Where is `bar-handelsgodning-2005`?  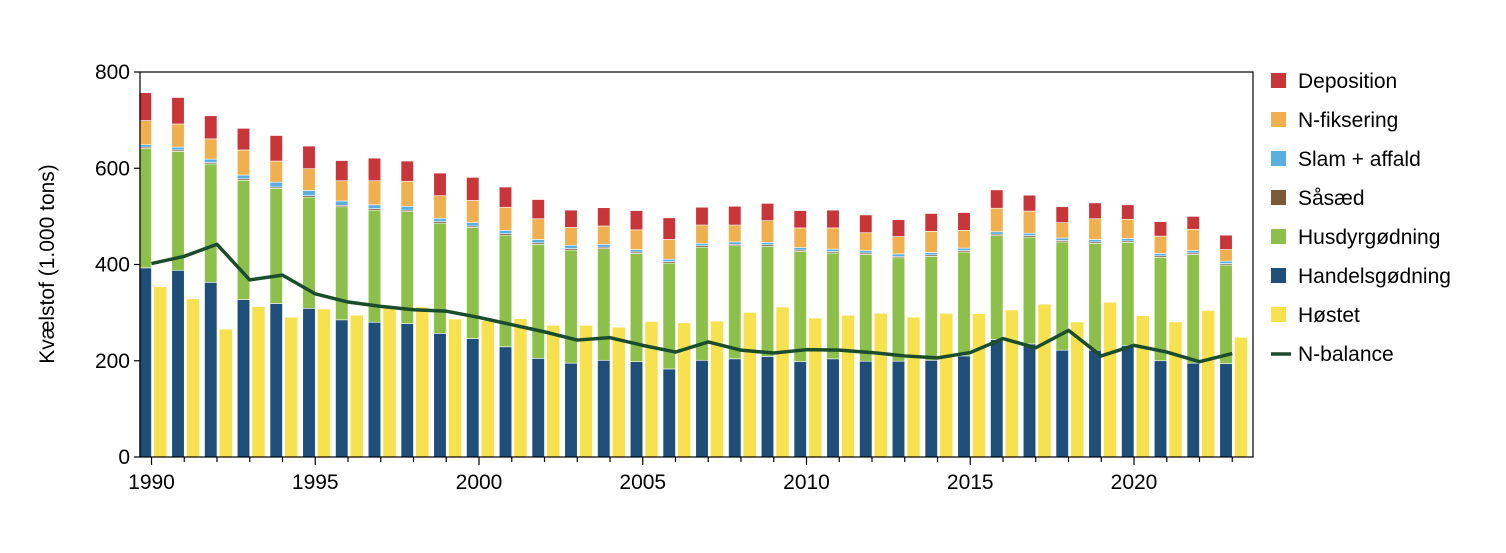 bar-handelsgodning-2005 is located at coordinates (636, 409).